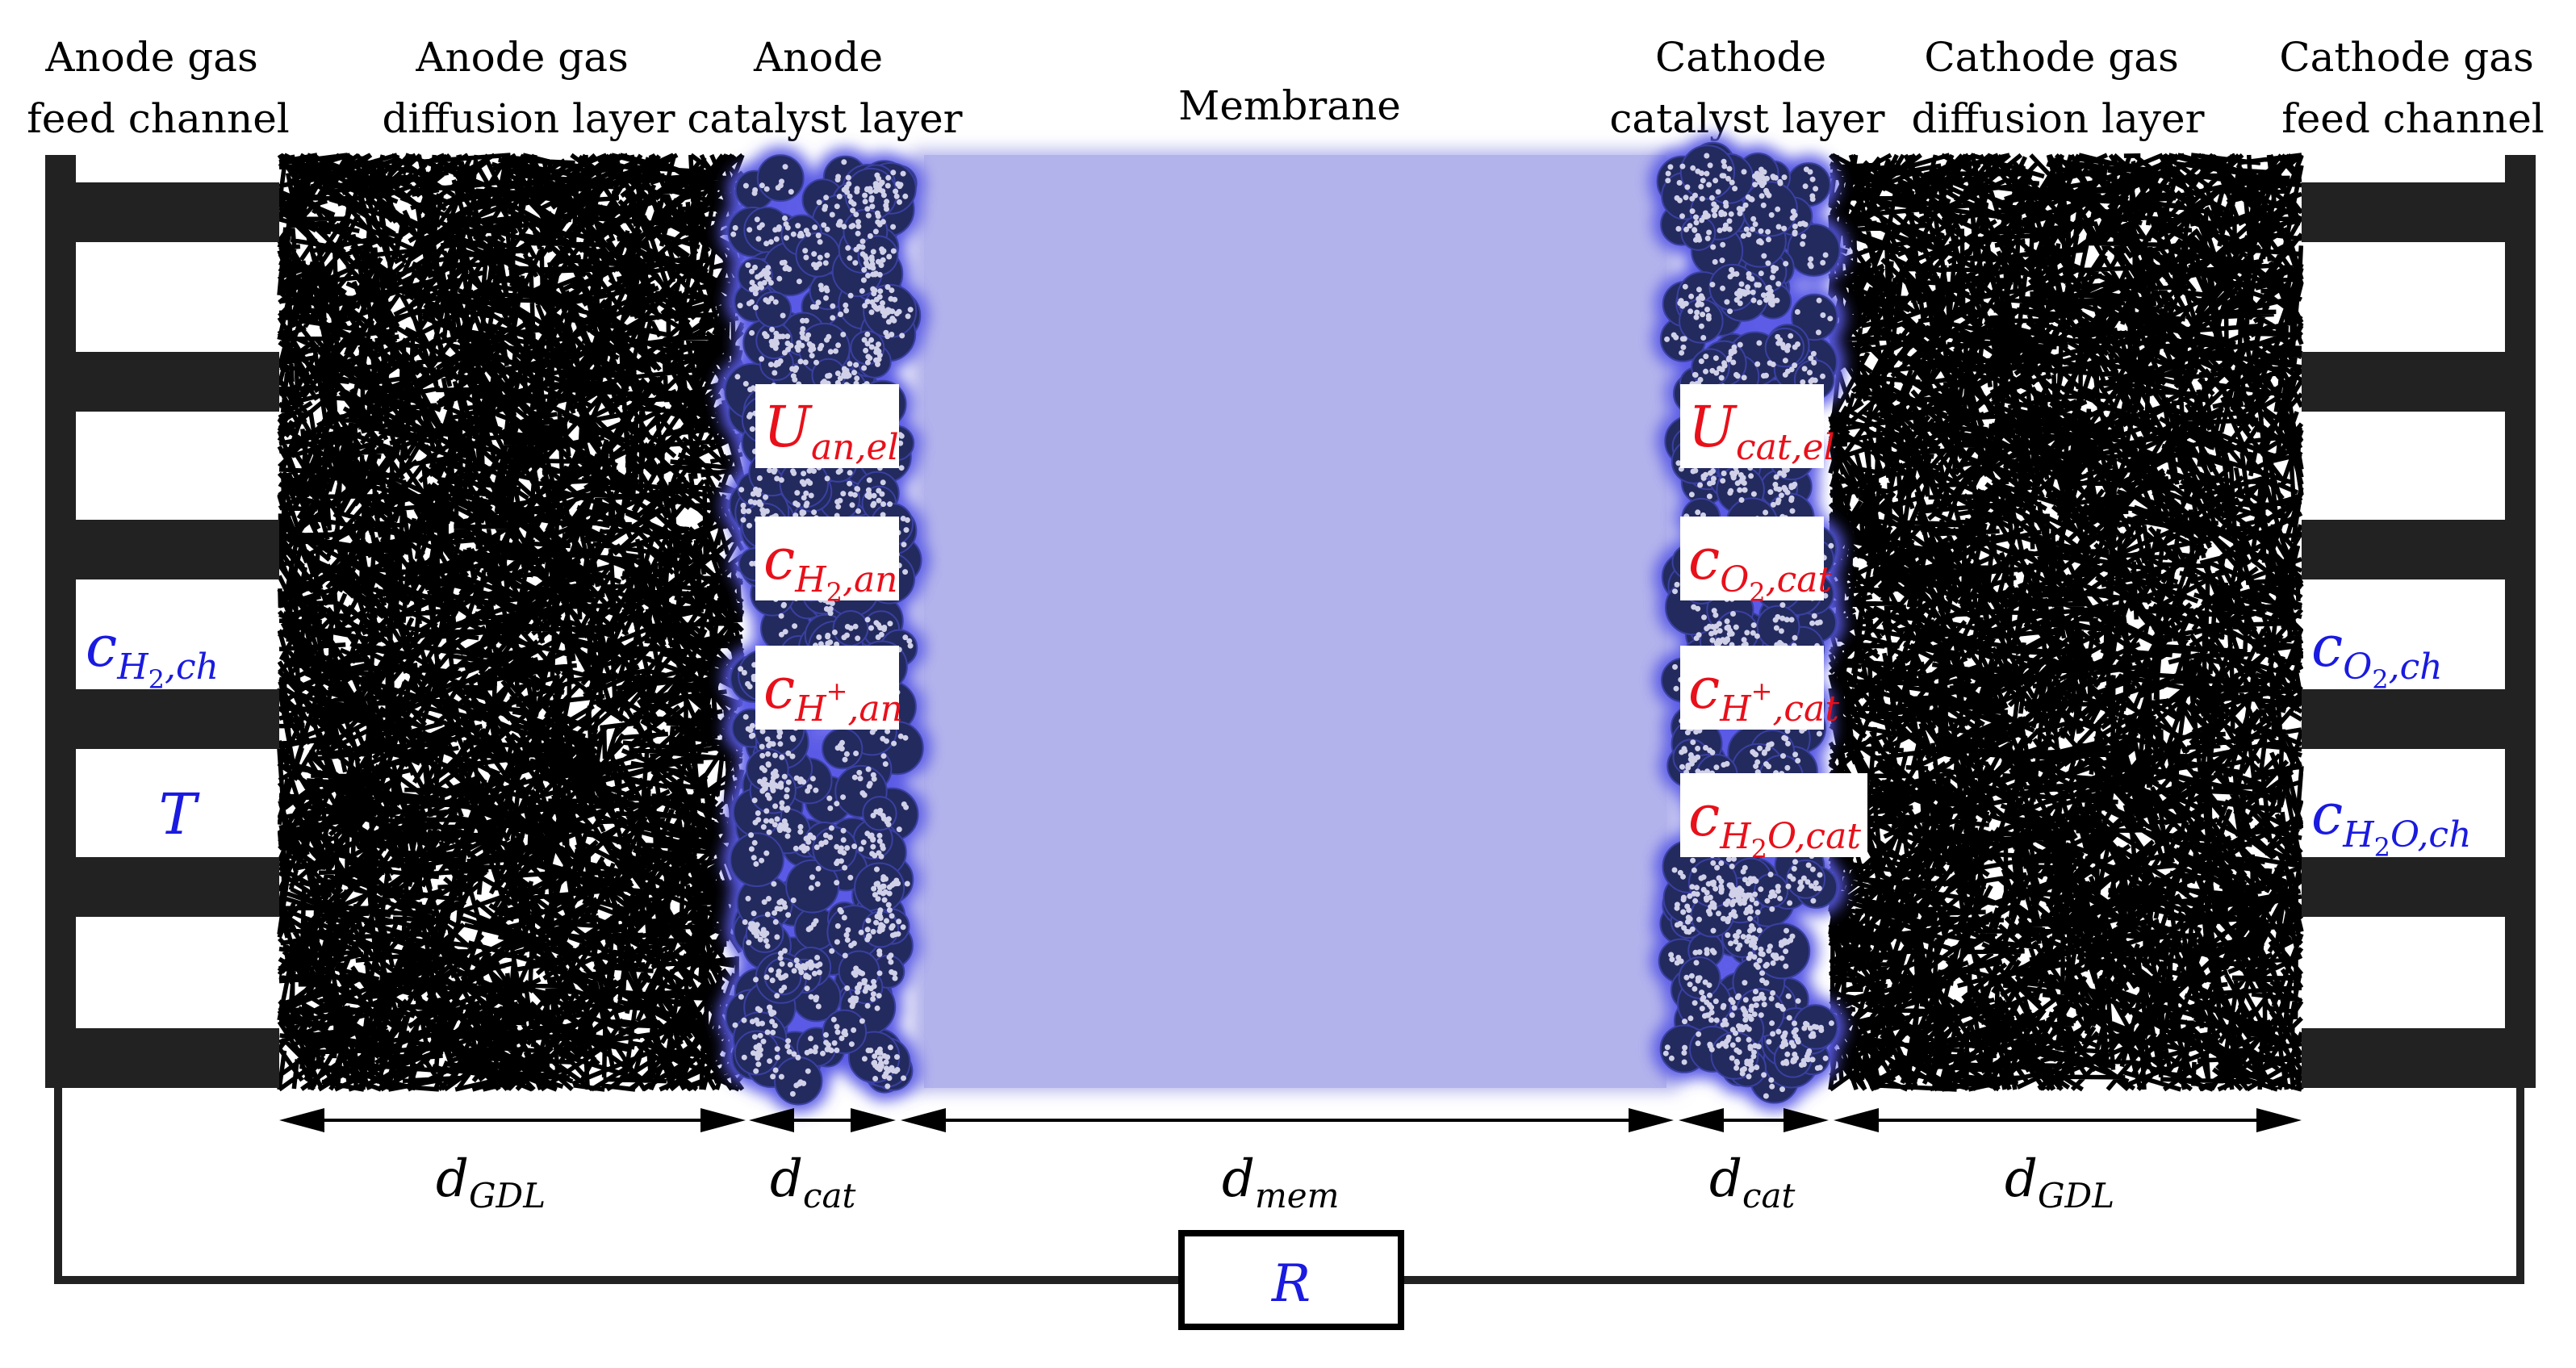  What do you see at coordinates (2057, 88) in the screenshot?
I see `header-cathode-gdl: Cathode gas diffusion layer` at bounding box center [2057, 88].